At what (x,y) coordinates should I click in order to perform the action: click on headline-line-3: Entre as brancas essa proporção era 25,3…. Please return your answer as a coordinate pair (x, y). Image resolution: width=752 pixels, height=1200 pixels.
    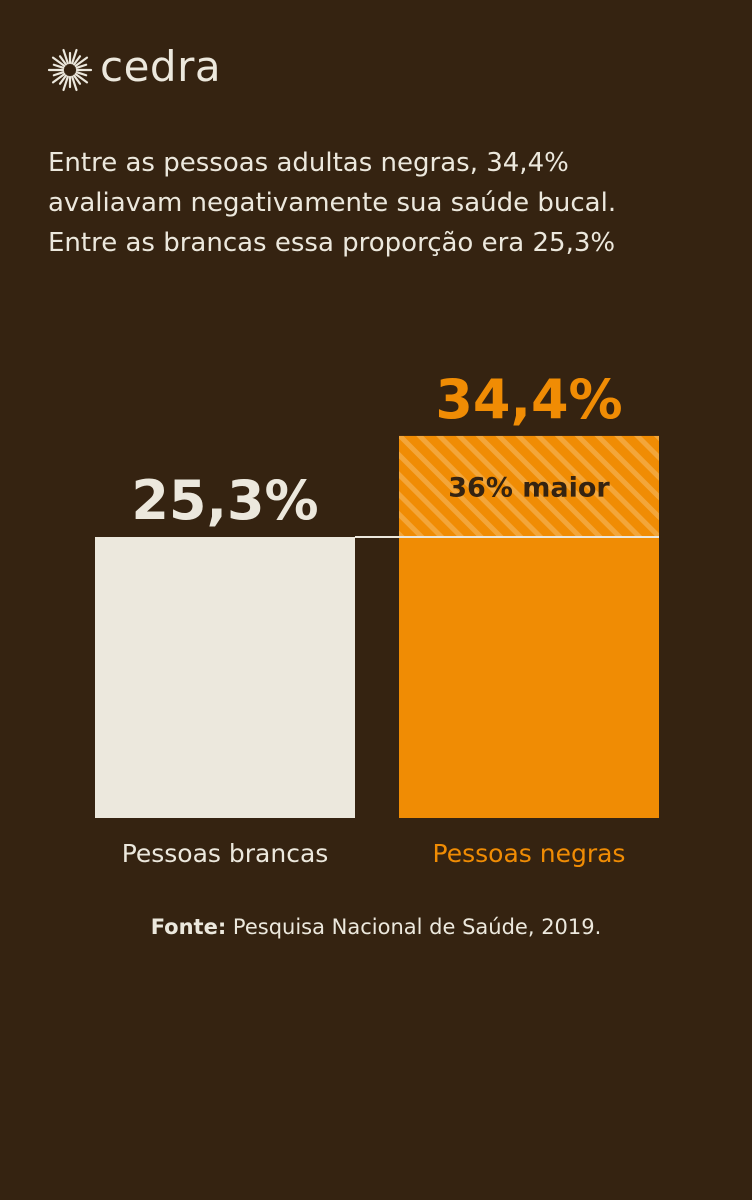
    Looking at the image, I should click on (332, 243).